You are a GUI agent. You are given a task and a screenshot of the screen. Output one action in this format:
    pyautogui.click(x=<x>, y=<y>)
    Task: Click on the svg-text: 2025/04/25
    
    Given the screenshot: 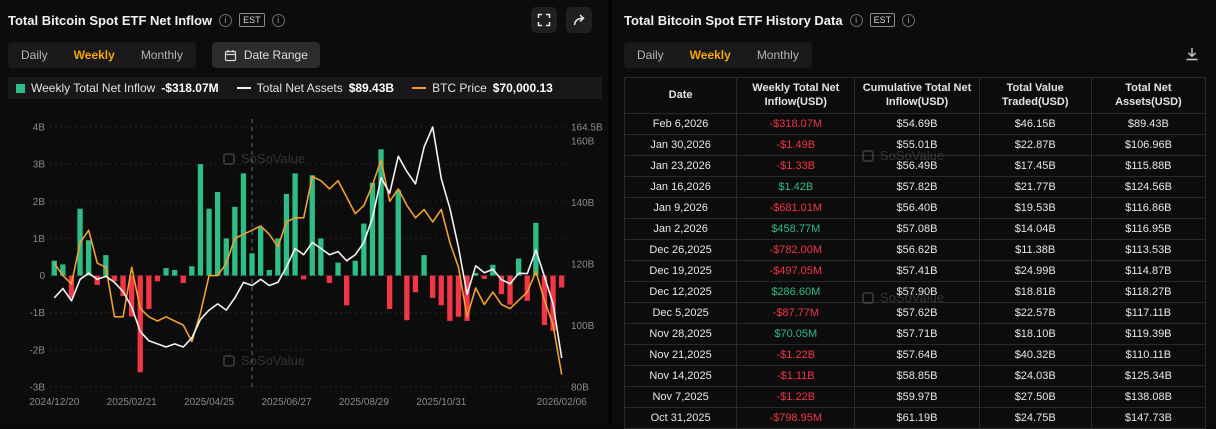 What is the action you would take?
    pyautogui.click(x=209, y=402)
    